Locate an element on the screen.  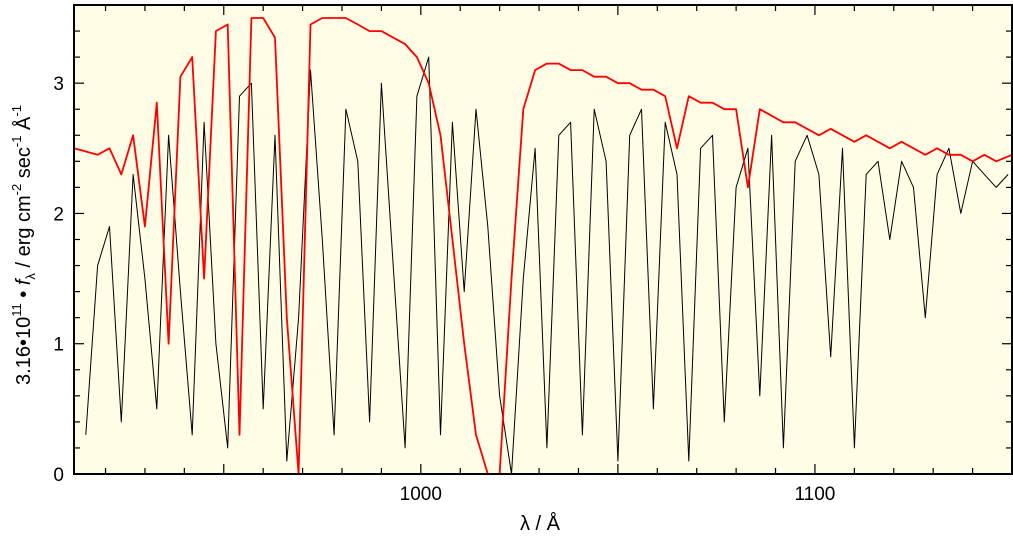
y-axis-scale: 3.16•10 is located at coordinates (24, 351).